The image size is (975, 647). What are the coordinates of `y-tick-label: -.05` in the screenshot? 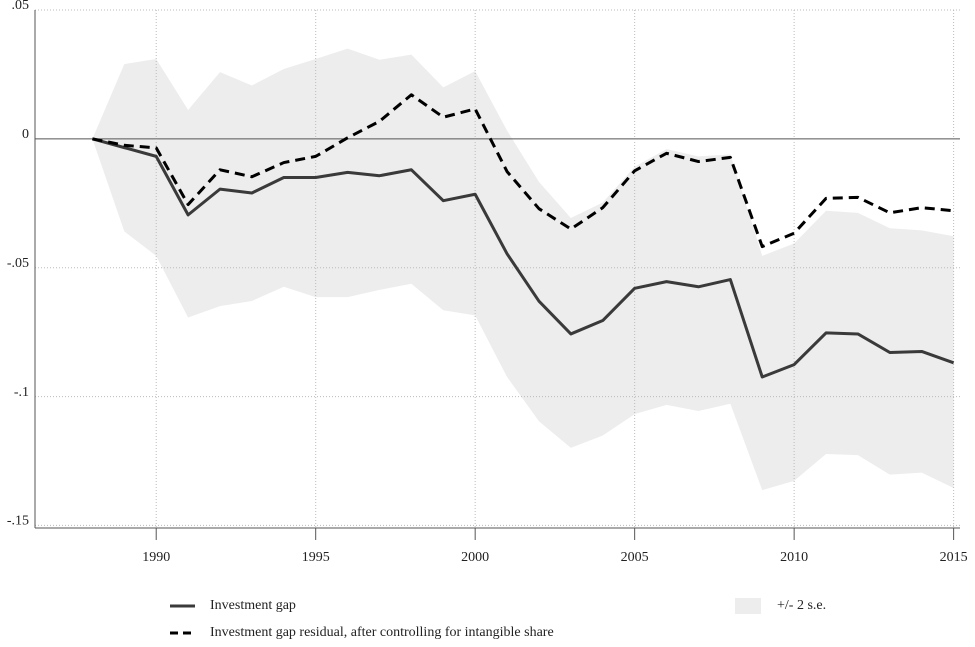 It's located at (18, 263).